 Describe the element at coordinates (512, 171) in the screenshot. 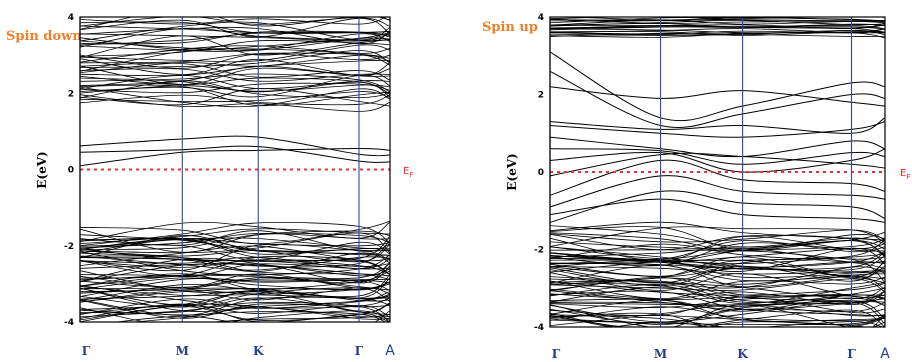

I see `y-axis-label-spin-up: E(eV)` at that location.